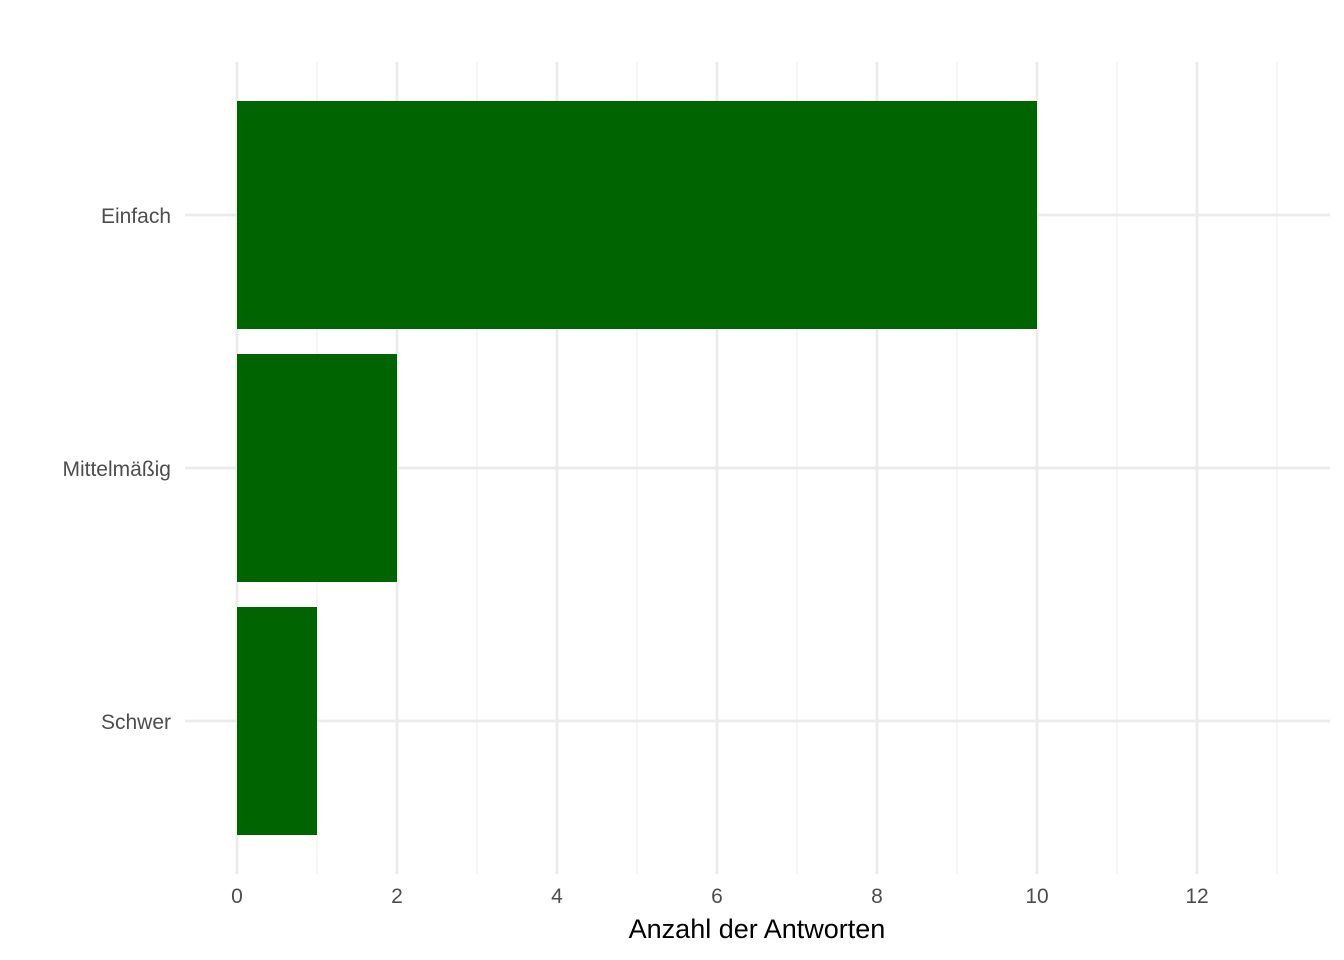 This screenshot has height=960, width=1344. What do you see at coordinates (757, 929) in the screenshot?
I see `x-axis-title: Anzahl der Antworten` at bounding box center [757, 929].